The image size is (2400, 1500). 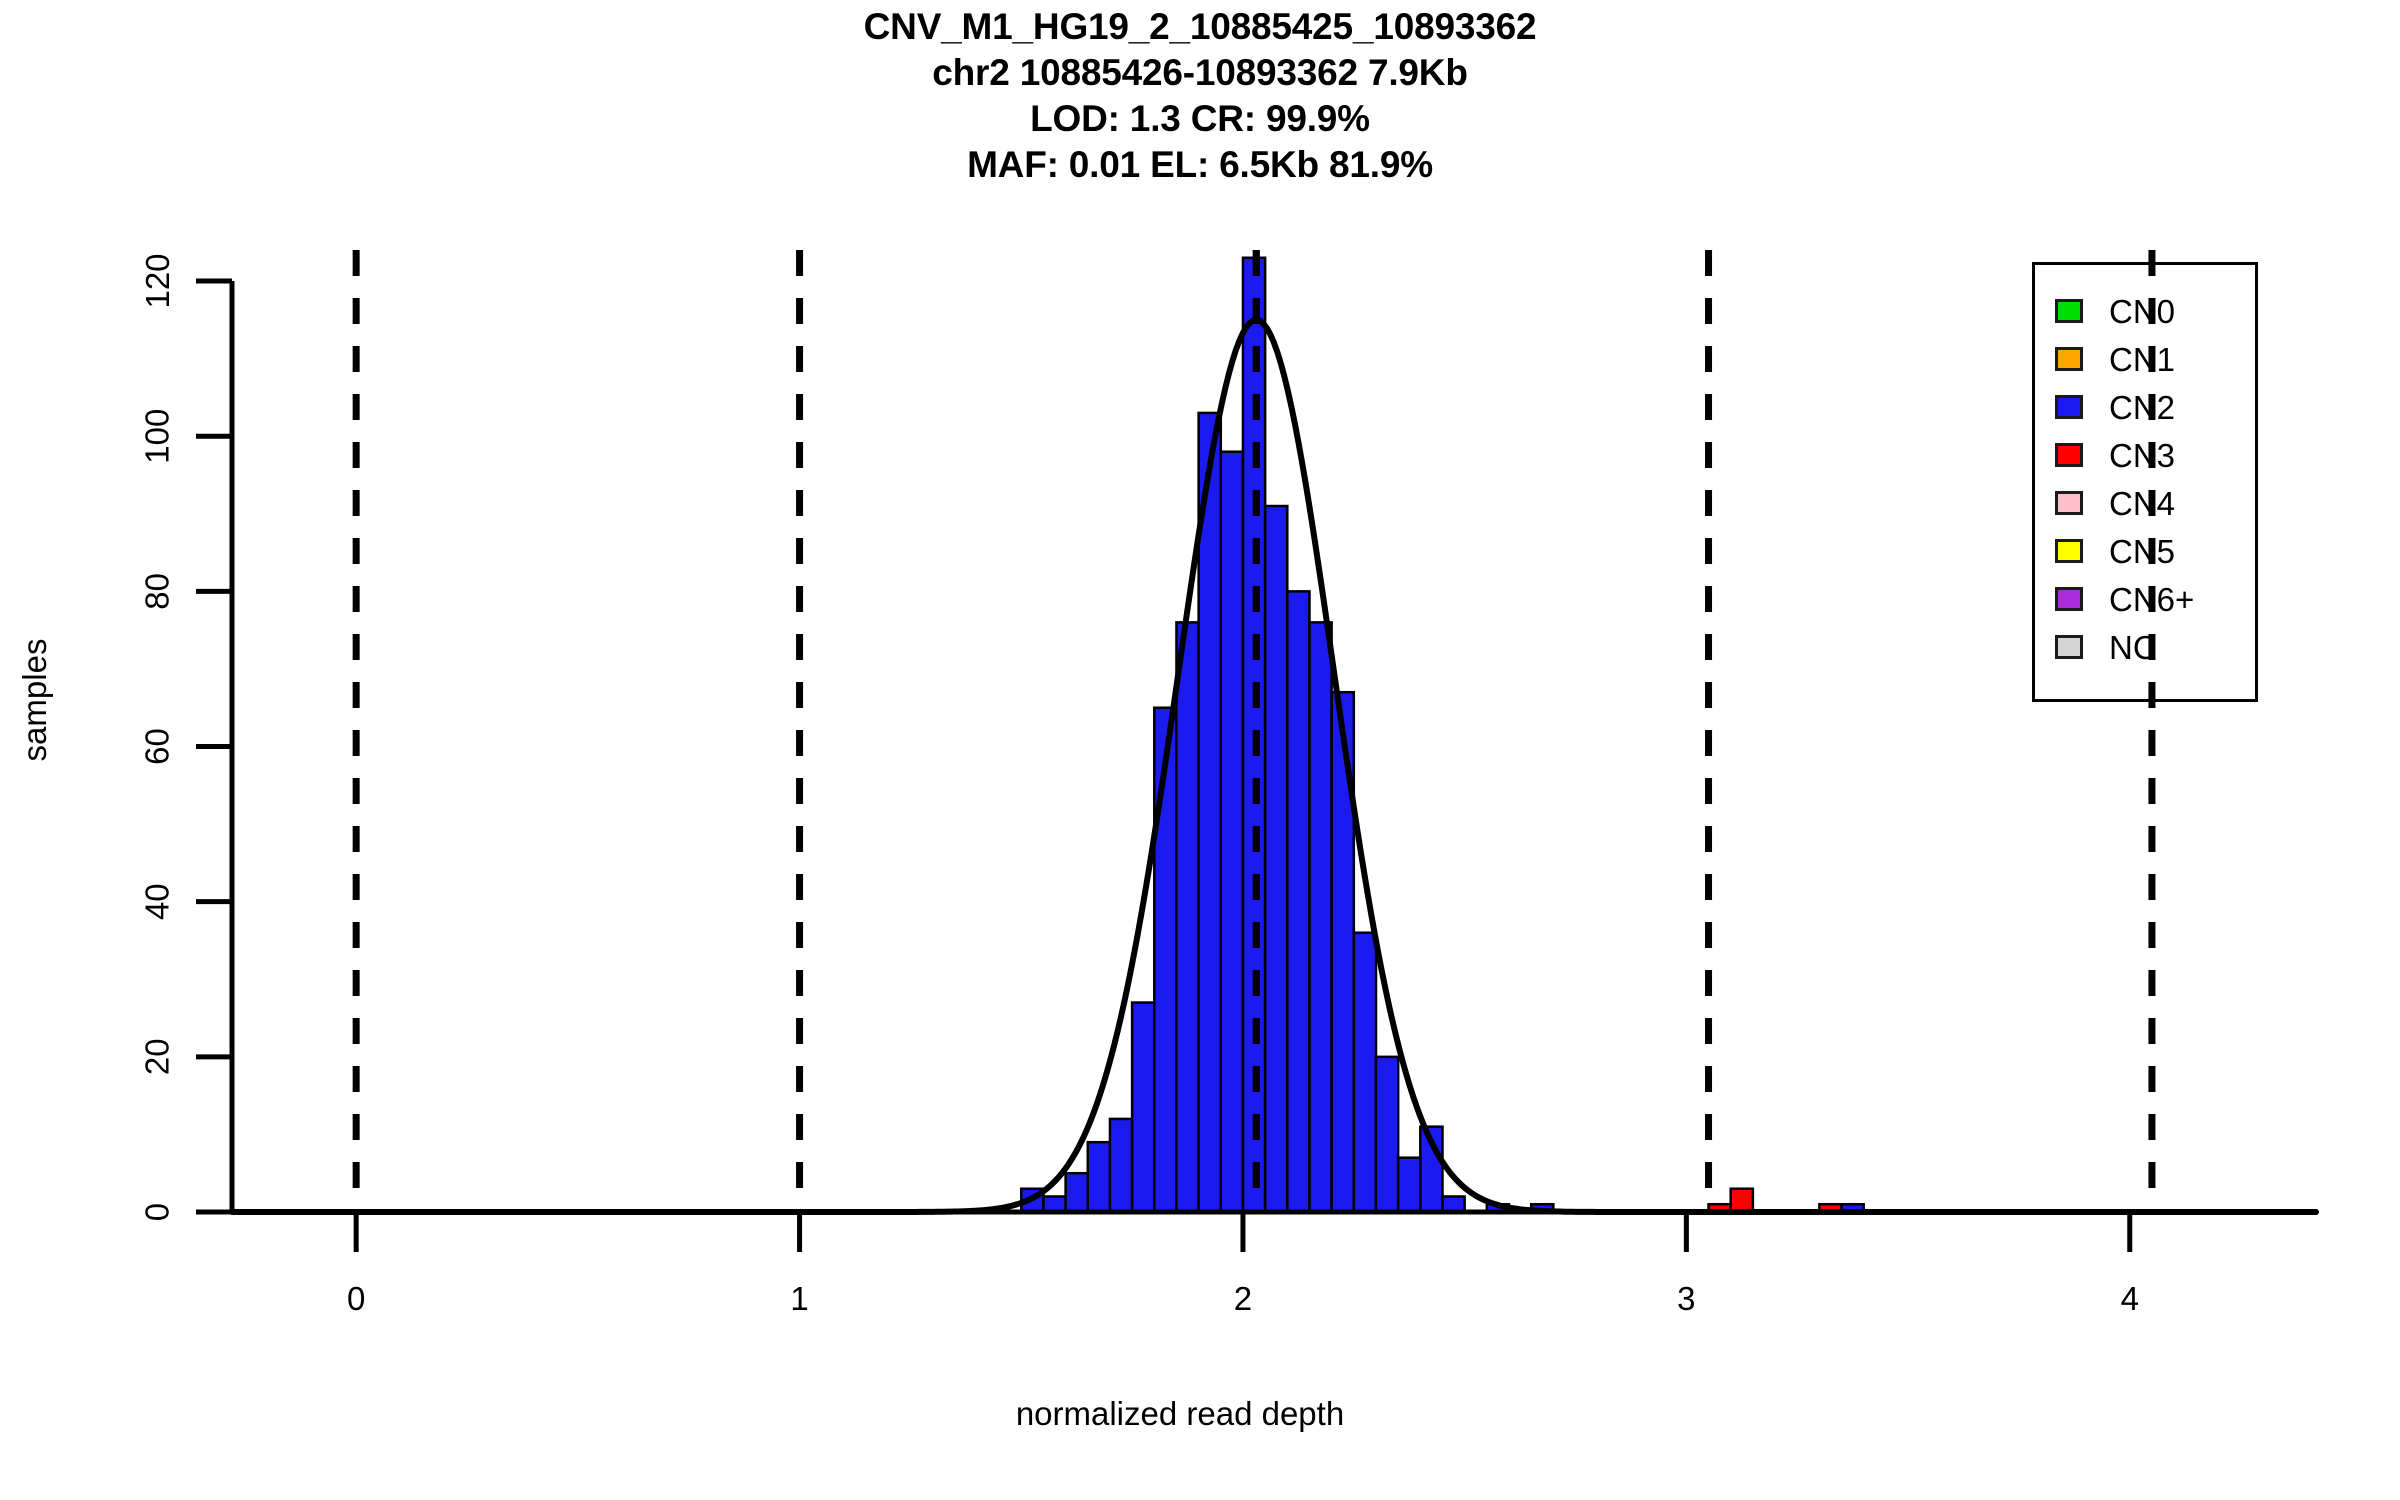 What do you see at coordinates (34, 700) in the screenshot?
I see `y-axis-label: samples` at bounding box center [34, 700].